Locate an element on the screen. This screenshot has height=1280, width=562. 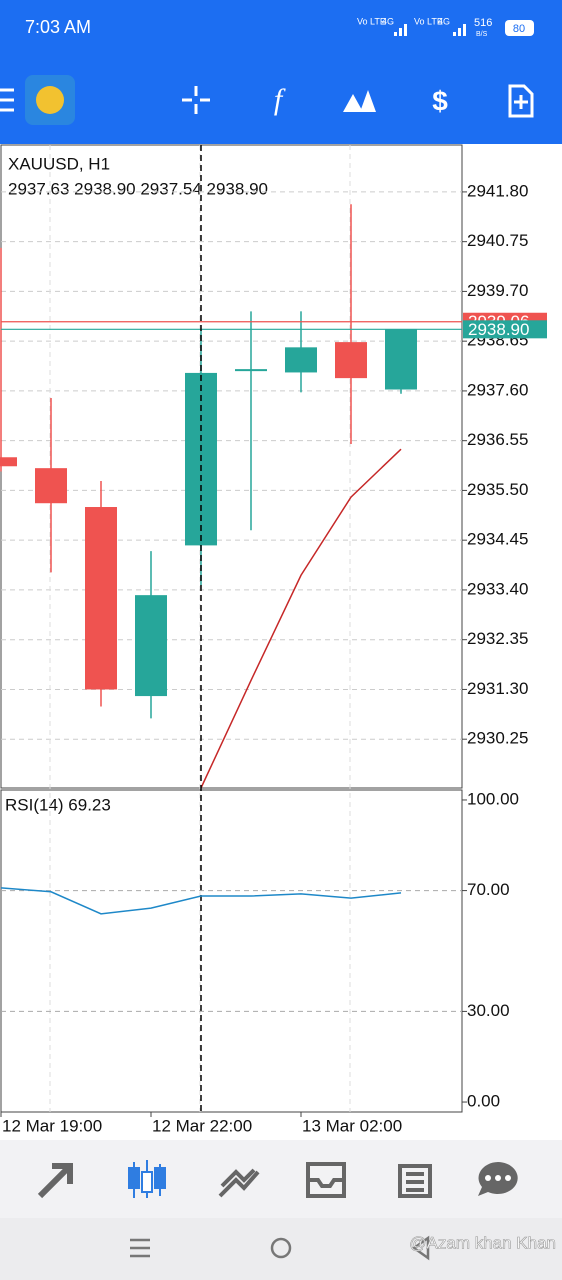
bottom-nav is located at coordinates (281, 1179).